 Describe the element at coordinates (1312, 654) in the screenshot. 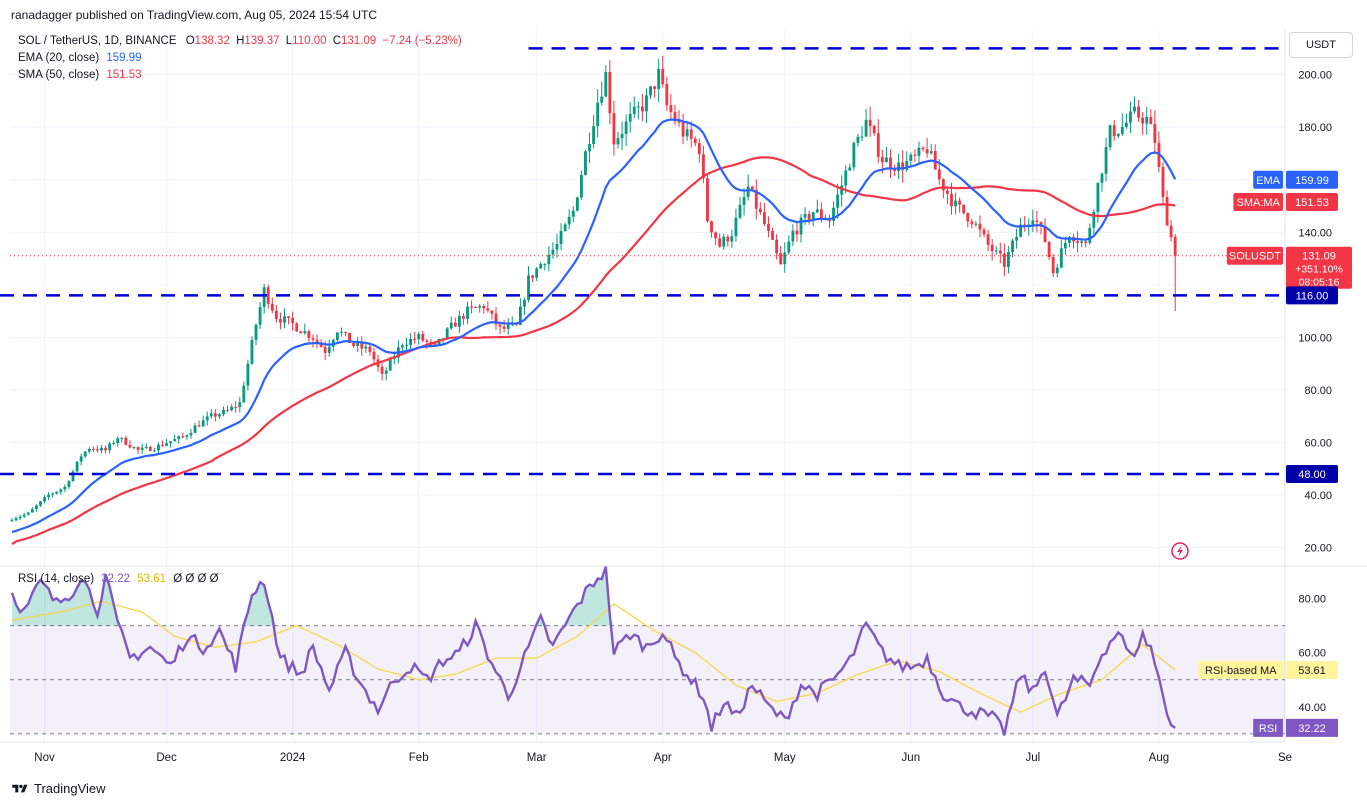

I see `rsi-tick-label: 60.00` at that location.